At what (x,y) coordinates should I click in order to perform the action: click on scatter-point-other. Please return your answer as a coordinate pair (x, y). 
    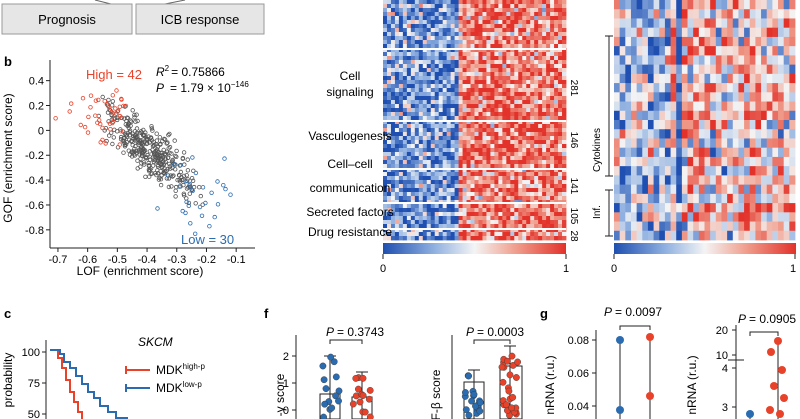
    Looking at the image, I should click on (192, 178).